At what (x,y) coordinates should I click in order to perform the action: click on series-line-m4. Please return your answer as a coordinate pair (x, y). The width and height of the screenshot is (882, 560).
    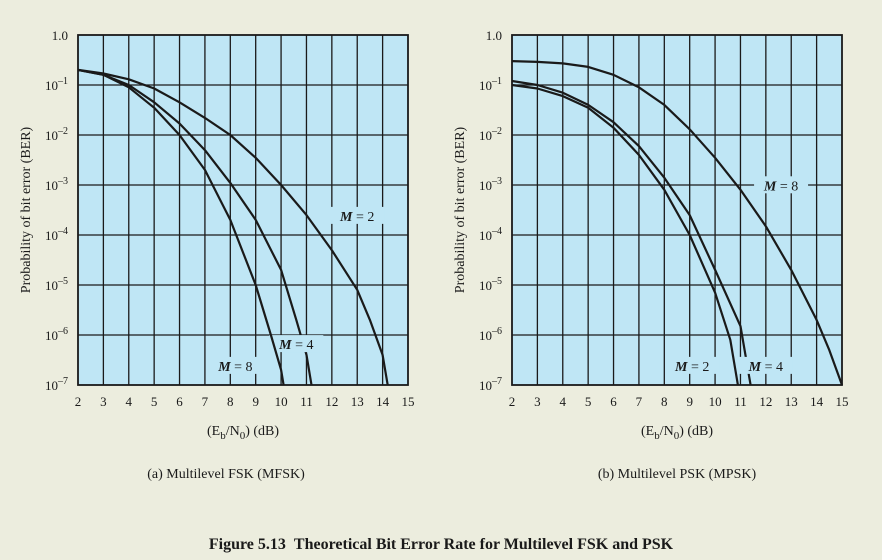
    Looking at the image, I should click on (631, 232).